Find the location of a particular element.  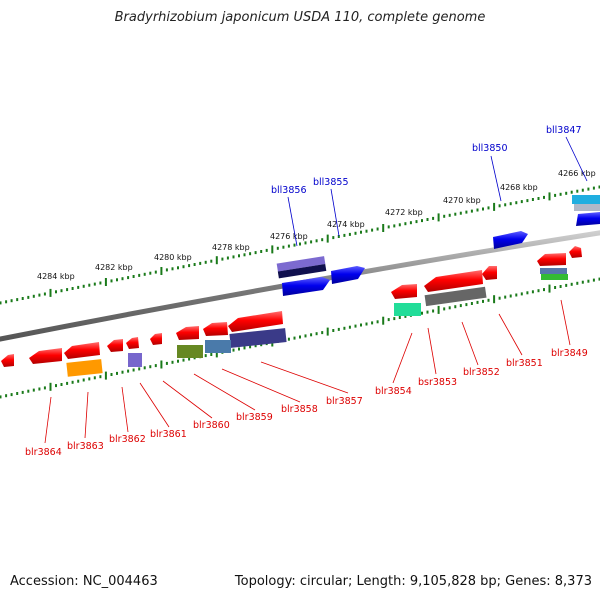

tick-label: 4272 kbp is located at coordinates (404, 212).